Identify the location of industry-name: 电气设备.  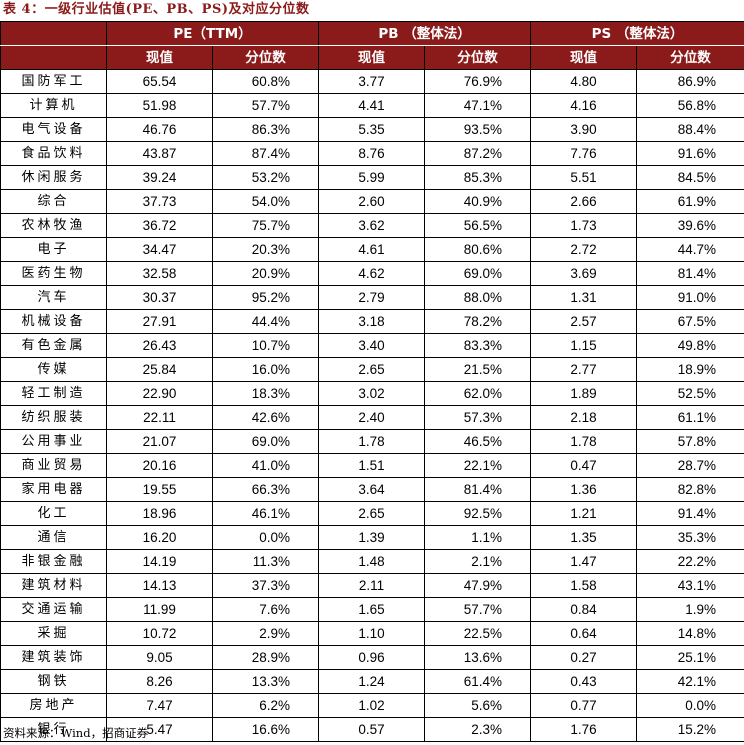
(53, 129).